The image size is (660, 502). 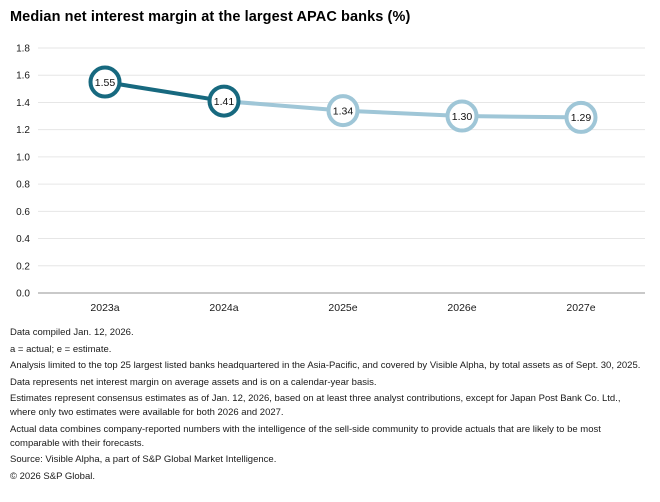 I want to click on y-tick-label: 0.6, so click(x=23, y=212).